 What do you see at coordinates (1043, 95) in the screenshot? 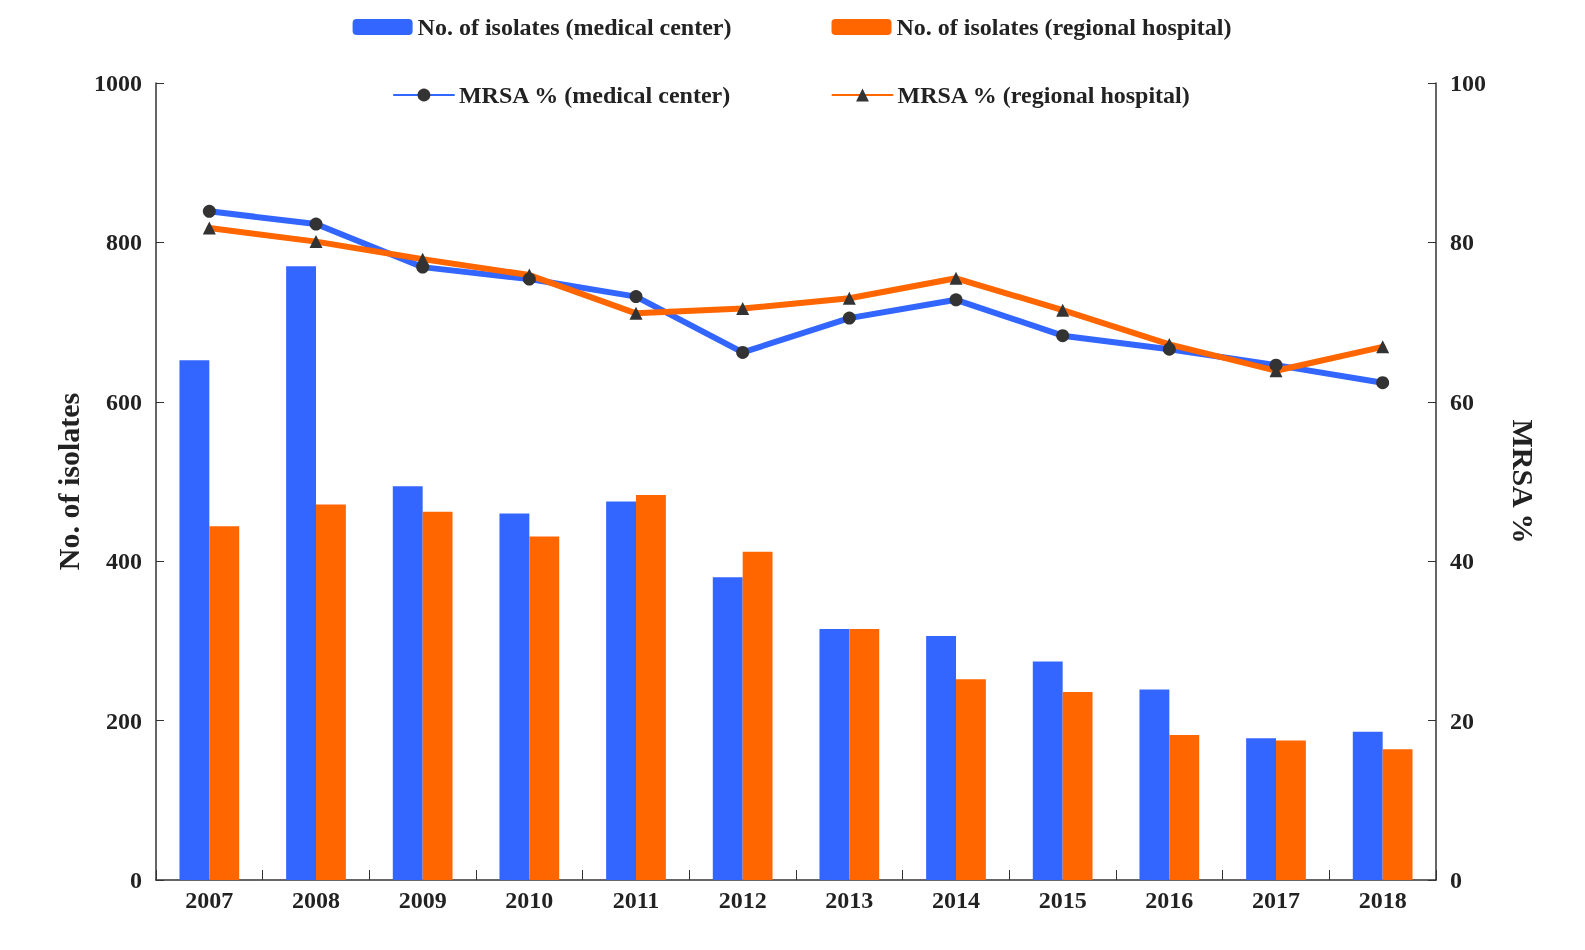
I see `legend-label: MRSA % (regional hospital)` at bounding box center [1043, 95].